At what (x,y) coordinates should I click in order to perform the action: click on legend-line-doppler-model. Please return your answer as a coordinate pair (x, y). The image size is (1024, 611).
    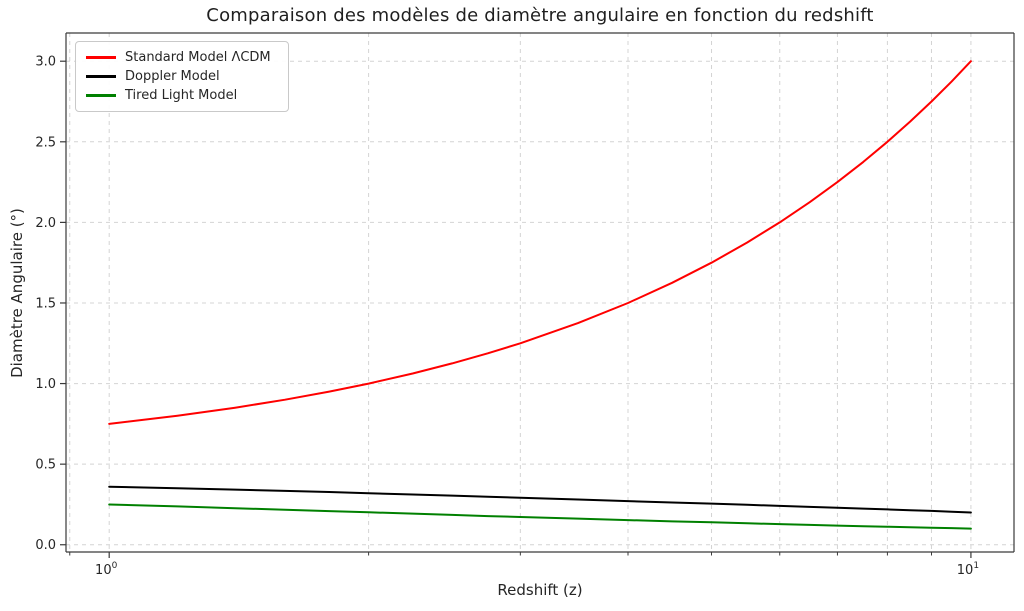
    Looking at the image, I should click on (101, 76).